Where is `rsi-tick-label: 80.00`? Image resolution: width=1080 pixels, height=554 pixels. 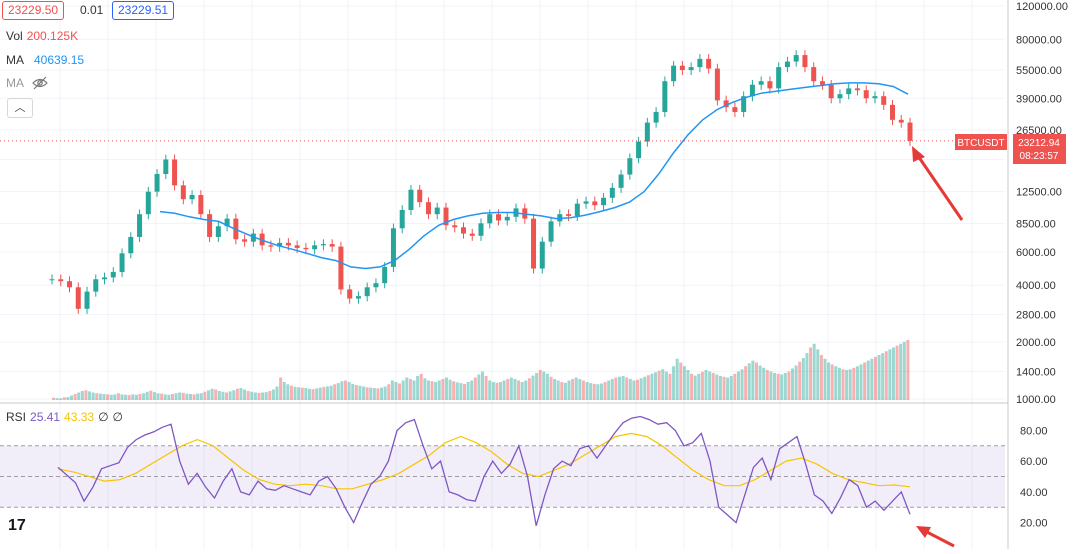 rsi-tick-label: 80.00 is located at coordinates (1034, 431).